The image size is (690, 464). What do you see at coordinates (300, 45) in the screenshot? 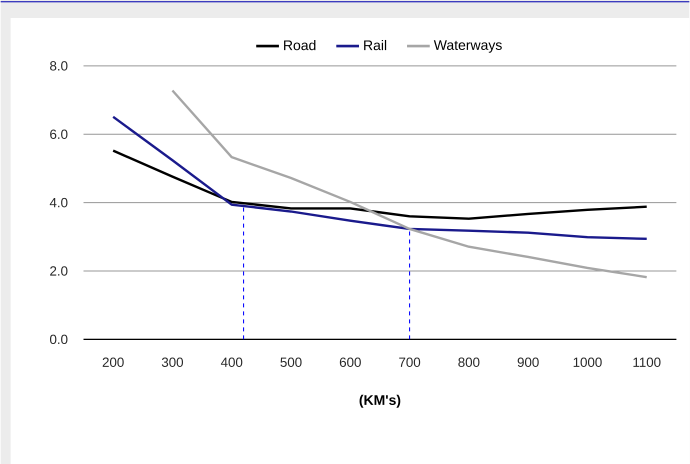
I see `legend-label: Road` at bounding box center [300, 45].